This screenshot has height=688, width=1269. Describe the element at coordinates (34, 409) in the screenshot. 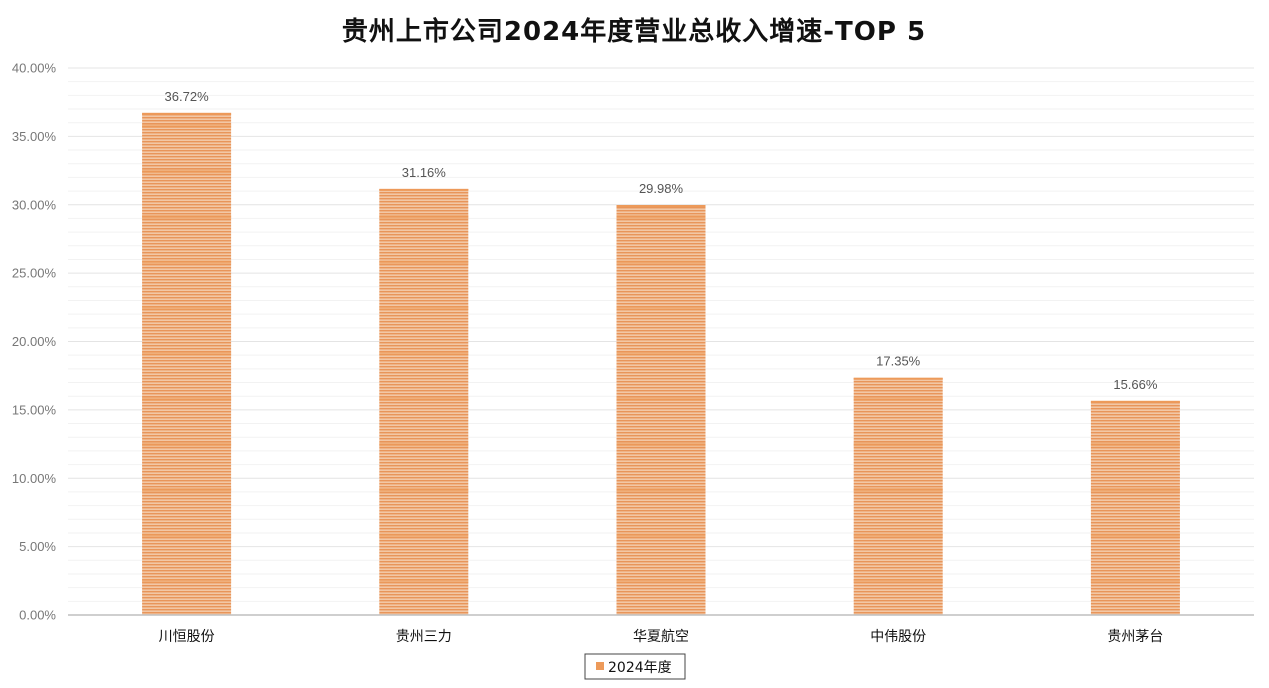

I see `y-tick-label: 15.00%` at that location.